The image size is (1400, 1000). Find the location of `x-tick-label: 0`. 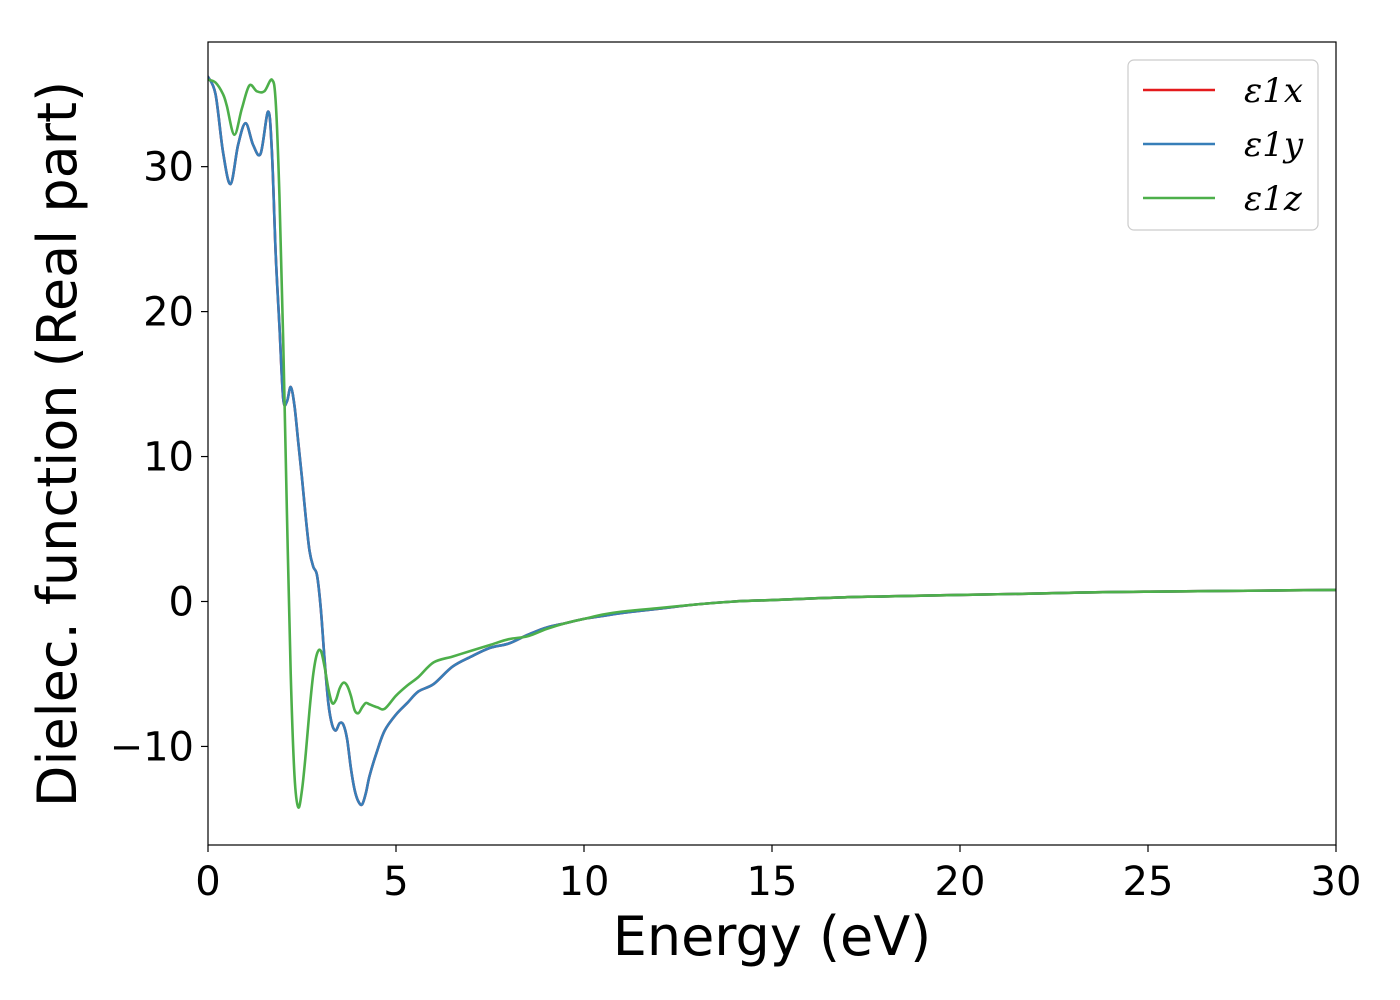

x-tick-label: 0 is located at coordinates (207, 882).